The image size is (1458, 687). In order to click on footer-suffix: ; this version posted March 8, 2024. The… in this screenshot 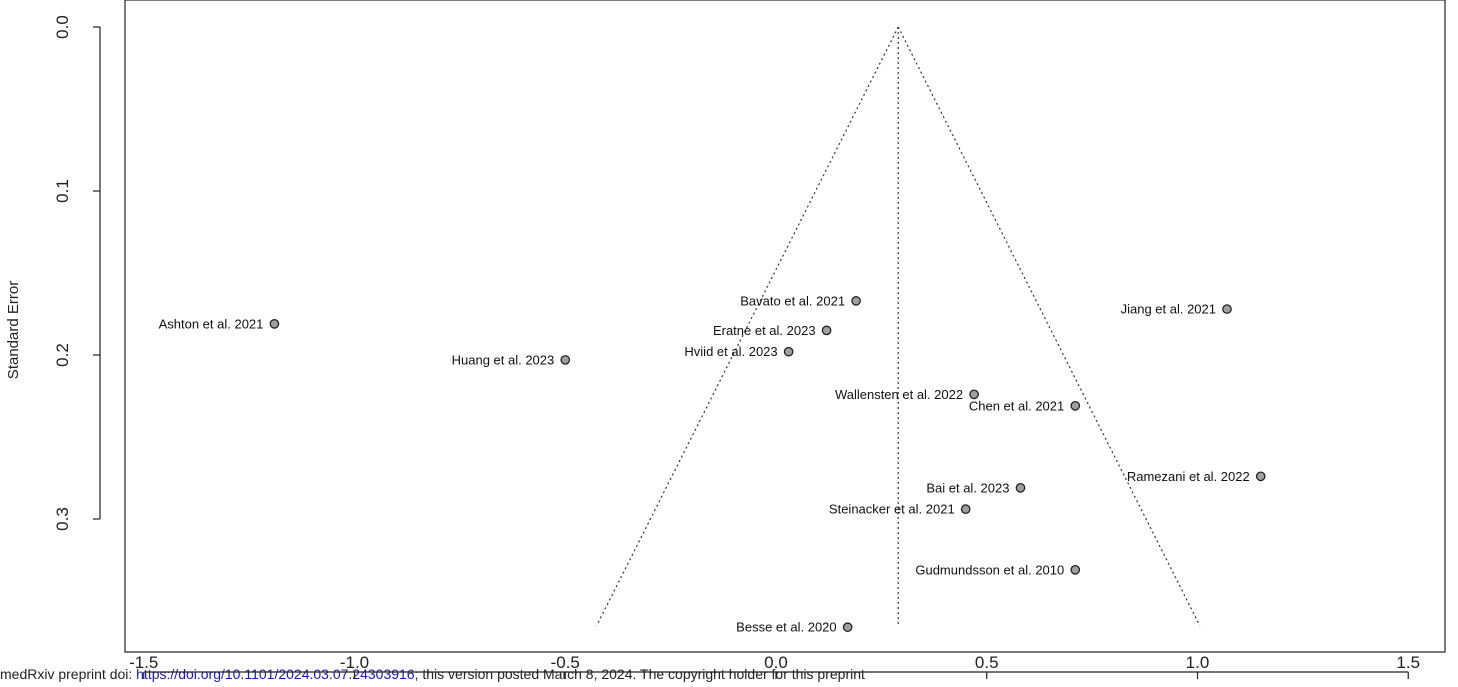, I will do `click(639, 674)`.